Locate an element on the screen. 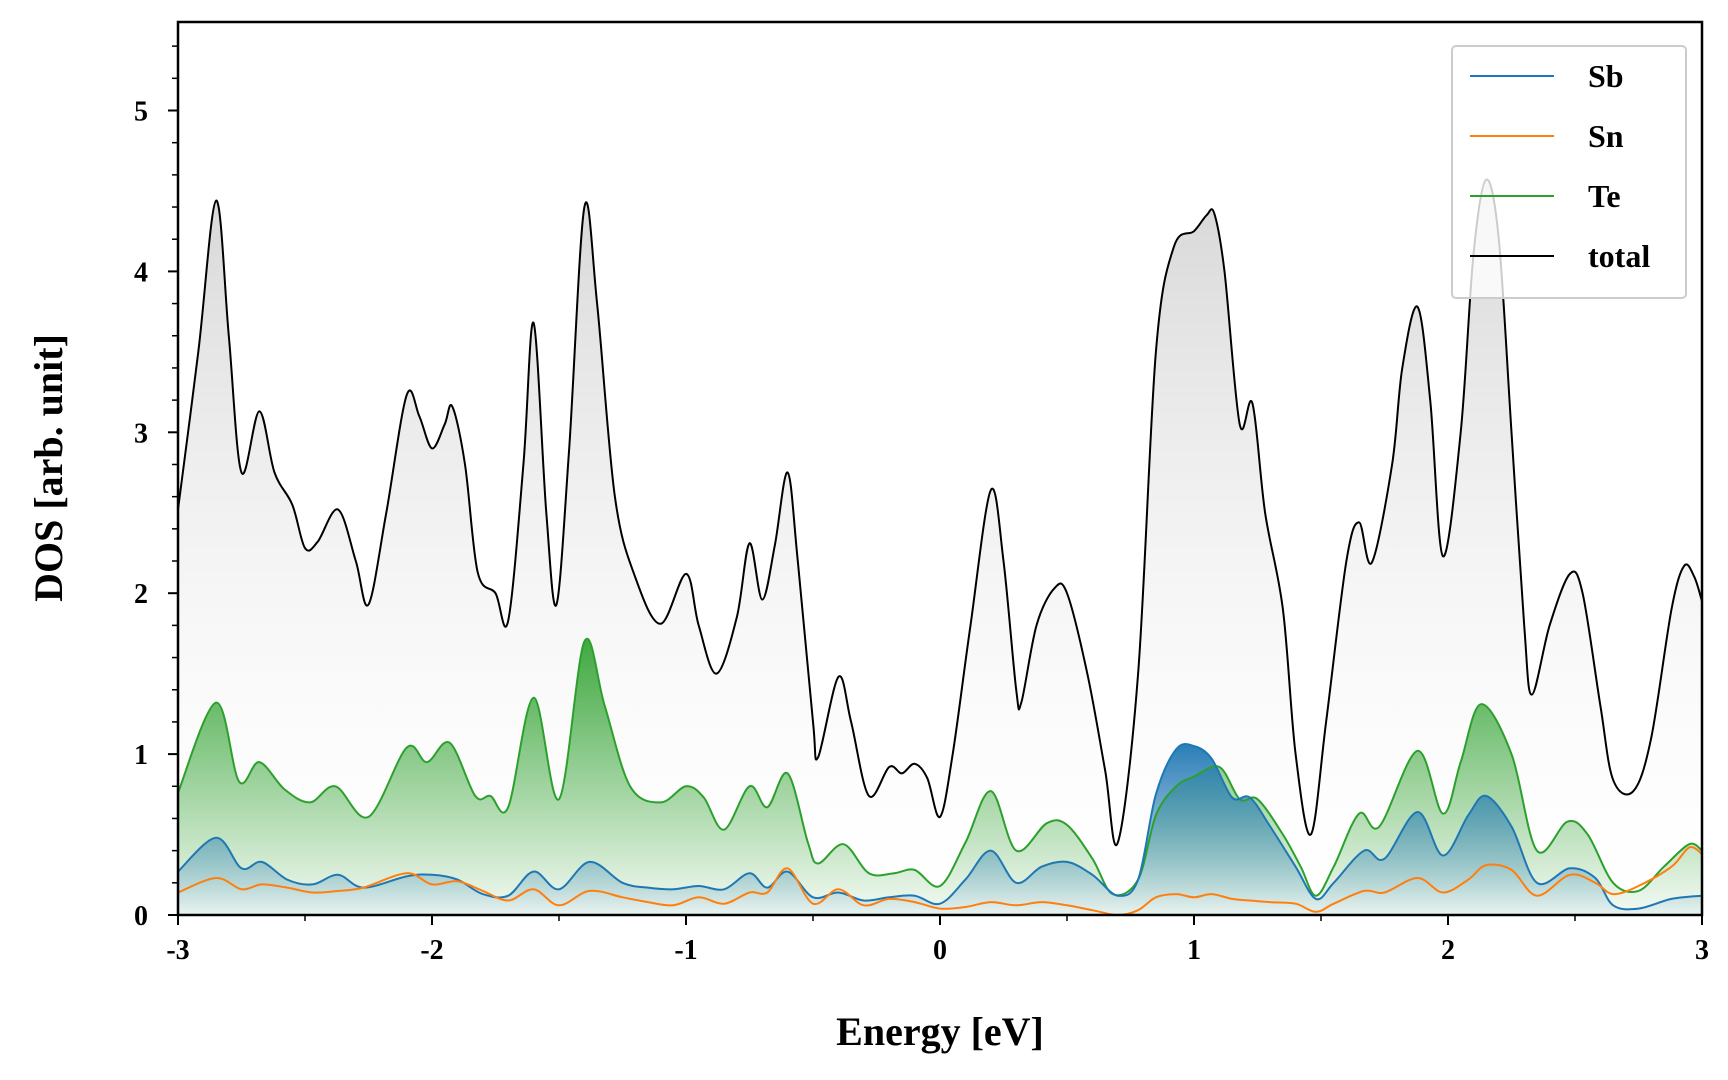 Image resolution: width=1728 pixels, height=1080 pixels. legend-label-sn: Sn is located at coordinates (1606, 136).